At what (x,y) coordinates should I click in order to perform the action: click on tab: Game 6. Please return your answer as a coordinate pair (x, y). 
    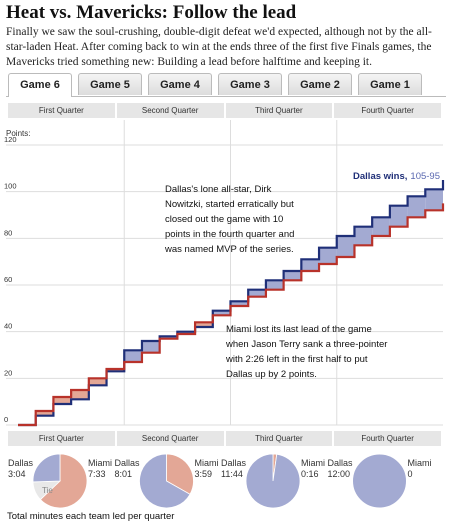
    Looking at the image, I should click on (40, 85).